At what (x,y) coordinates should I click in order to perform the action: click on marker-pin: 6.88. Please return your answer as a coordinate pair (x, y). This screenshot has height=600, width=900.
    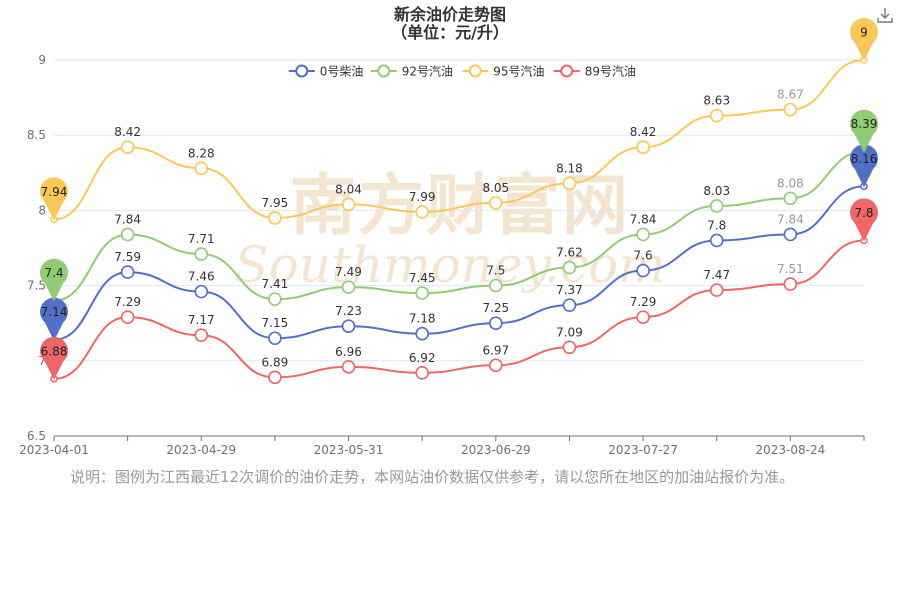
    Looking at the image, I should click on (54, 358).